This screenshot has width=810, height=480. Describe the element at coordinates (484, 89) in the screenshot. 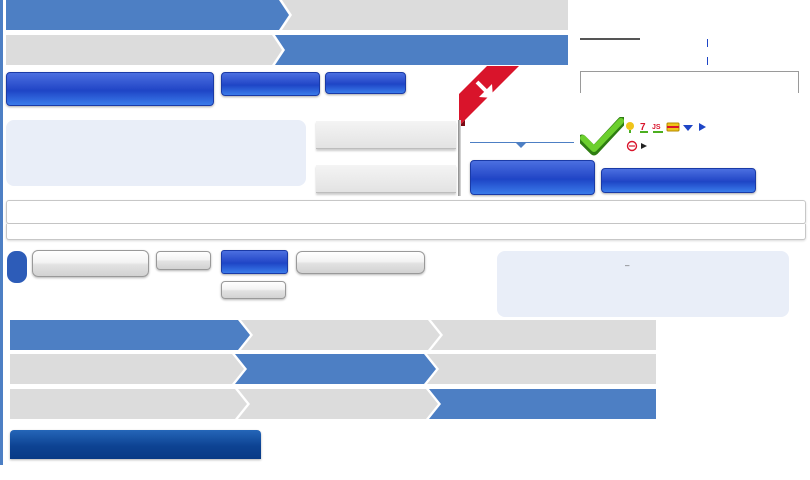

I see `arrow-down-right-icon` at that location.